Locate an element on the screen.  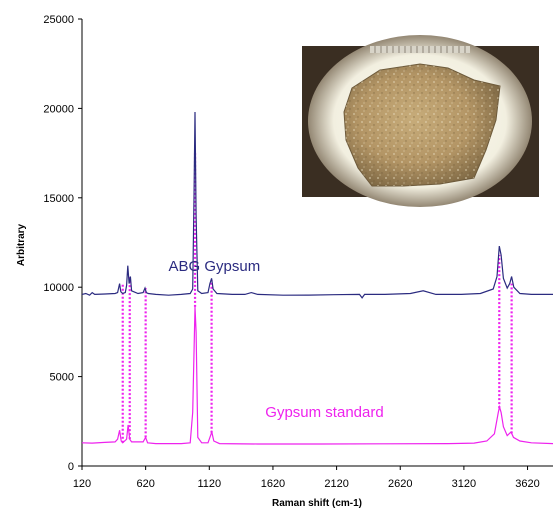
x-ticks: 120 620 1120 1620 2120 2620 3120 3620 is located at coordinates (306, 478).